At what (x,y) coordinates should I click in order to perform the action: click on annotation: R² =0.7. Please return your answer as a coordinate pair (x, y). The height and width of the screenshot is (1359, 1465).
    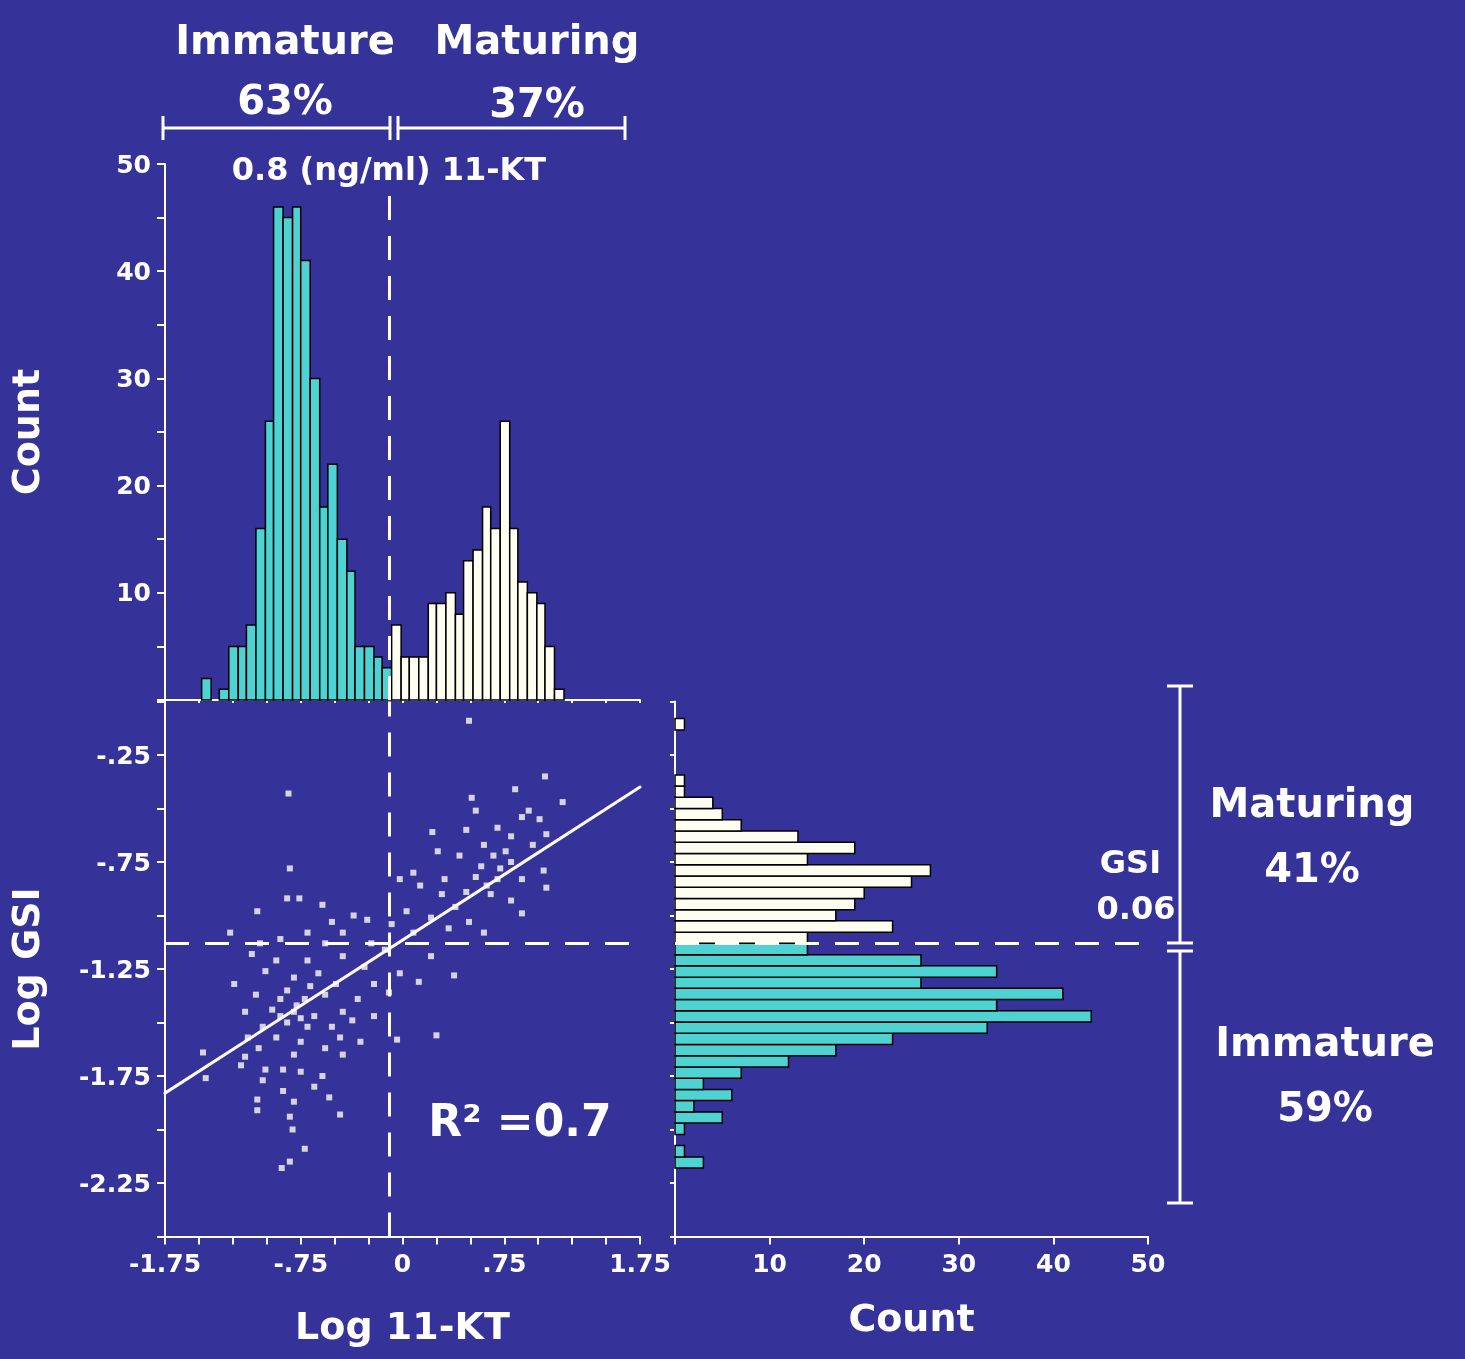
    Looking at the image, I should click on (520, 1120).